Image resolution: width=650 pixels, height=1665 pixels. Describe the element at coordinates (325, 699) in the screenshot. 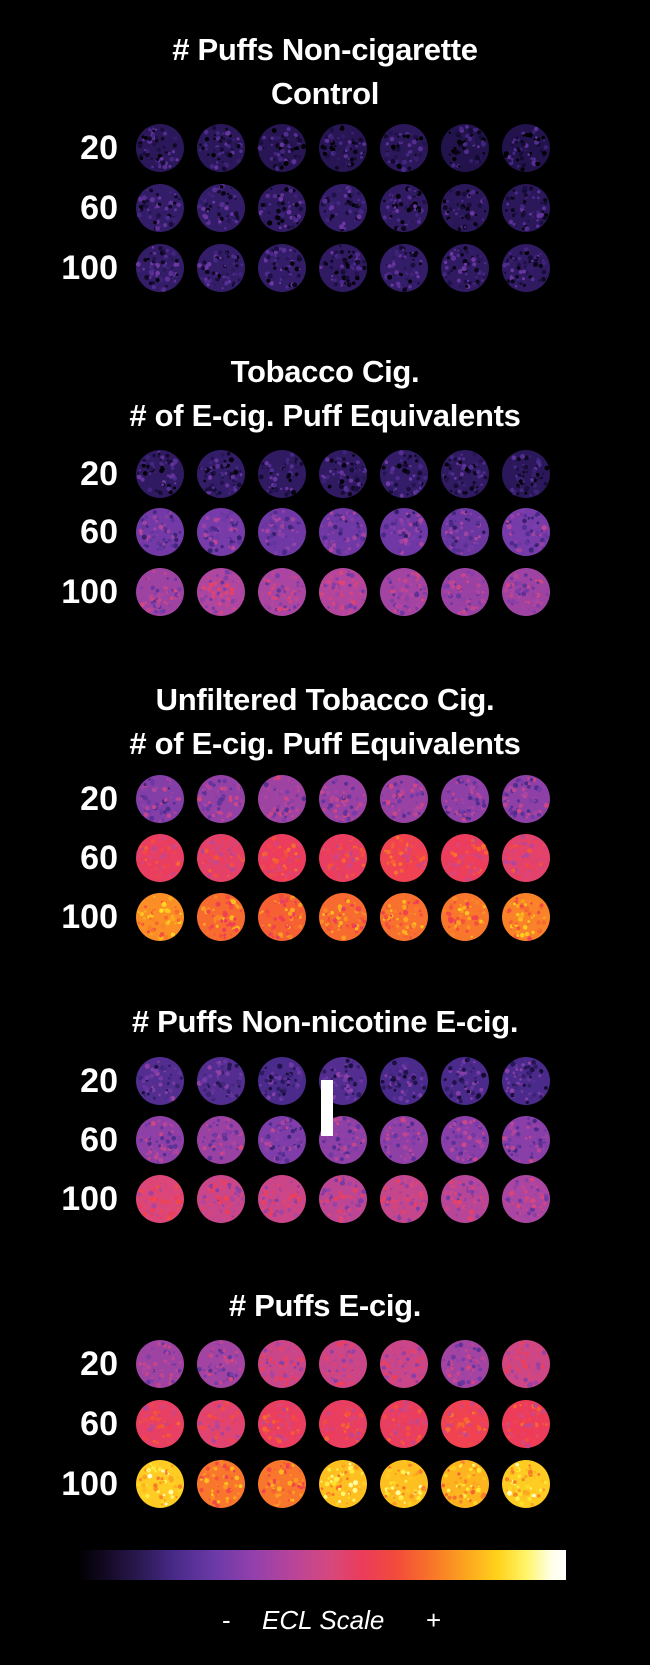

I see `panel-title-line: Unfiltered Tobacco Cig.` at that location.